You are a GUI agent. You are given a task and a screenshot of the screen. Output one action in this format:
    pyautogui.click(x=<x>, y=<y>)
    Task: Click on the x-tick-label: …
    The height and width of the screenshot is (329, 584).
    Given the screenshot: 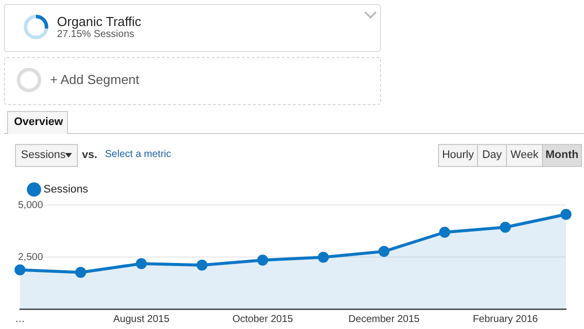 What is the action you would take?
    pyautogui.click(x=20, y=319)
    